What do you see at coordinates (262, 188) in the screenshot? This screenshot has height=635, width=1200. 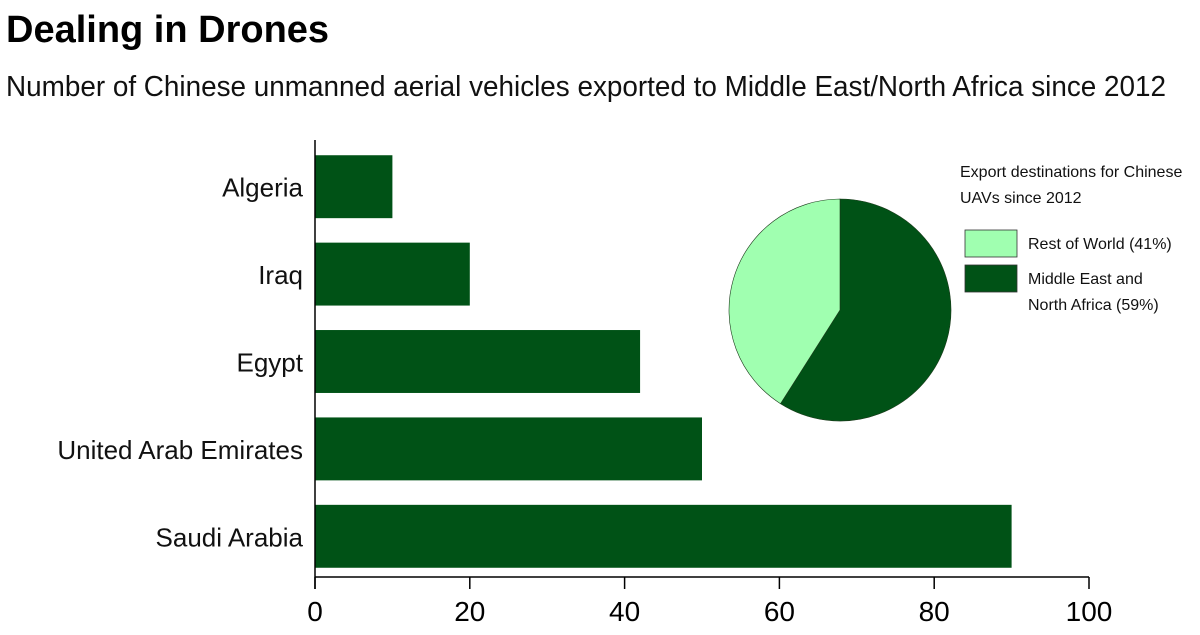 I see `category-label: Algeria` at bounding box center [262, 188].